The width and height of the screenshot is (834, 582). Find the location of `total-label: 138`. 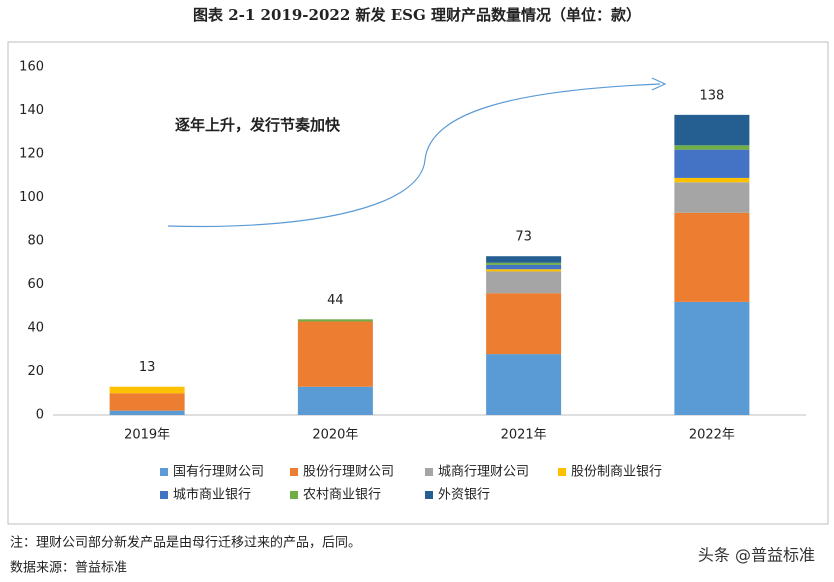

total-label: 138 is located at coordinates (711, 95).